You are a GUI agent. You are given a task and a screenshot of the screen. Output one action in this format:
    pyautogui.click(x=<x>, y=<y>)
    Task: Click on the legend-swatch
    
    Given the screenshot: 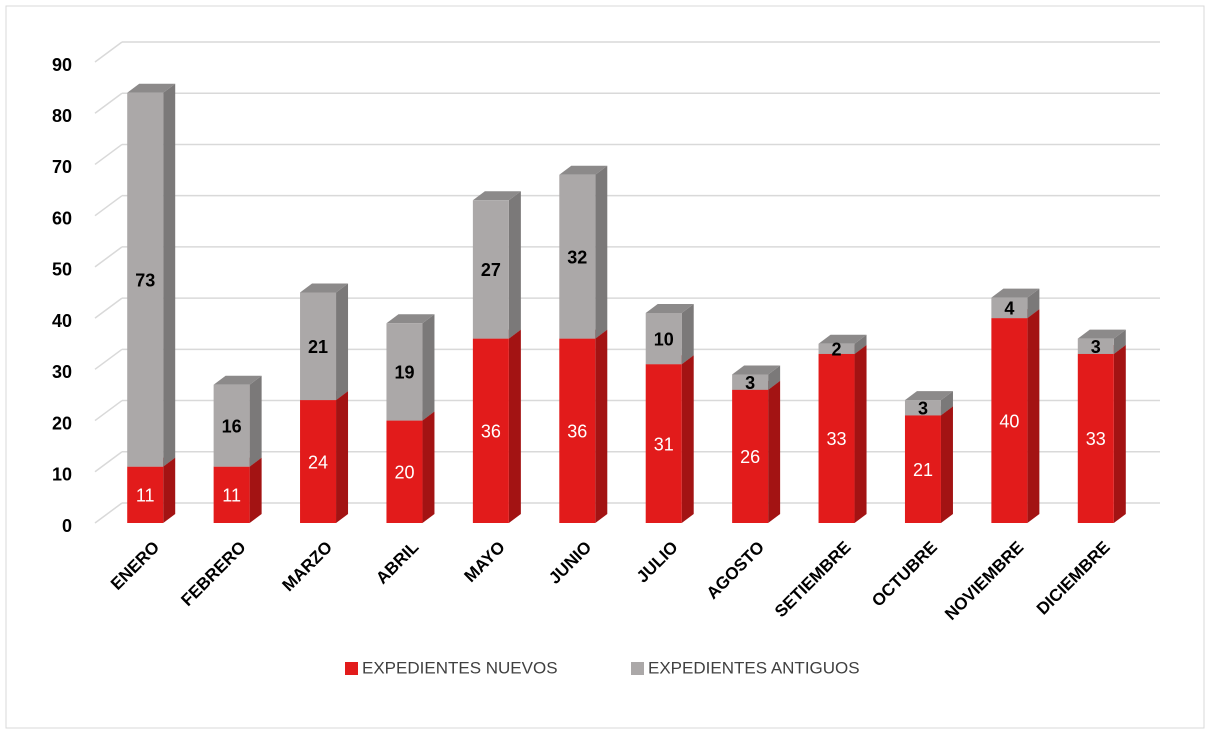 What is the action you would take?
    pyautogui.click(x=637, y=668)
    